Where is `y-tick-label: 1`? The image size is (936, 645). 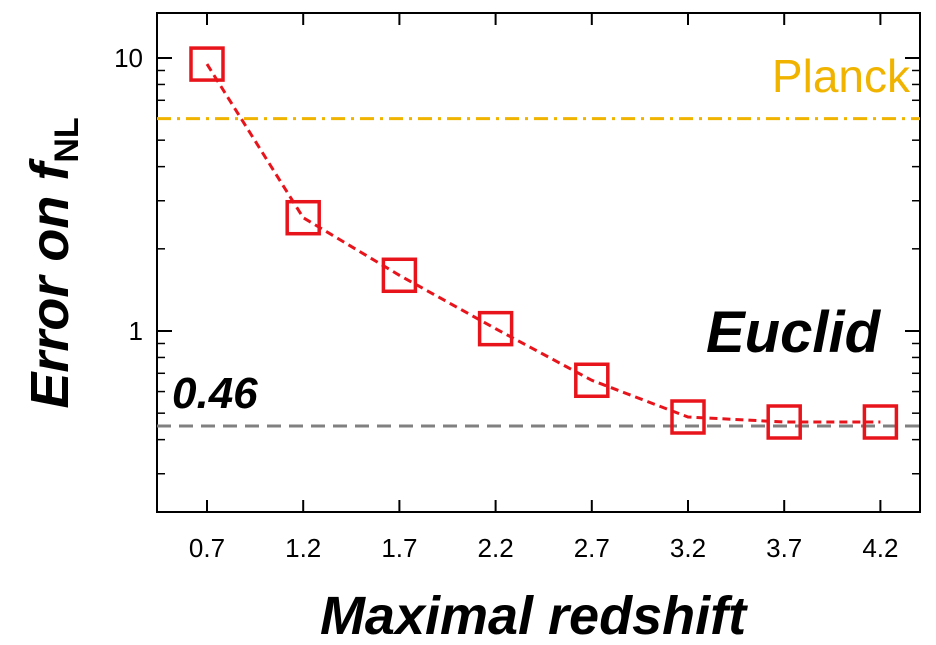 y-tick-label: 1 is located at coordinates (136, 331).